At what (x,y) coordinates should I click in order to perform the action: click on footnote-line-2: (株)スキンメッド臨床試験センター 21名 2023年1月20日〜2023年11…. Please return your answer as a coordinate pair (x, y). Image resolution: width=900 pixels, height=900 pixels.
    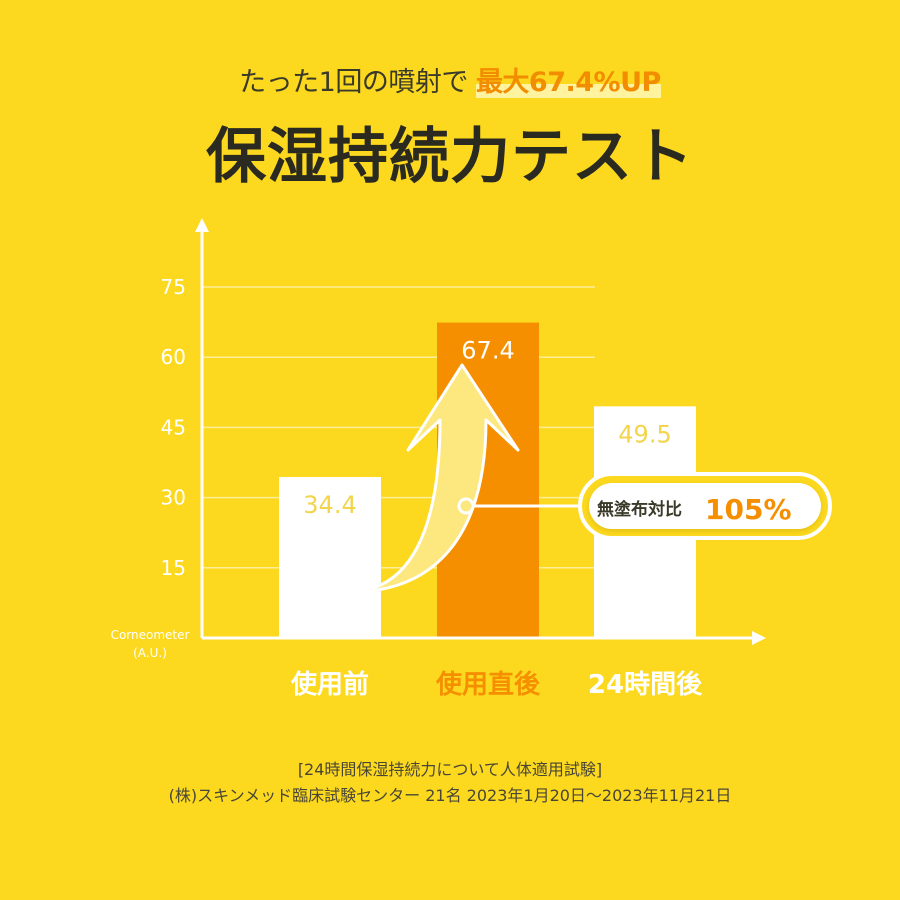
    Looking at the image, I should click on (450, 795).